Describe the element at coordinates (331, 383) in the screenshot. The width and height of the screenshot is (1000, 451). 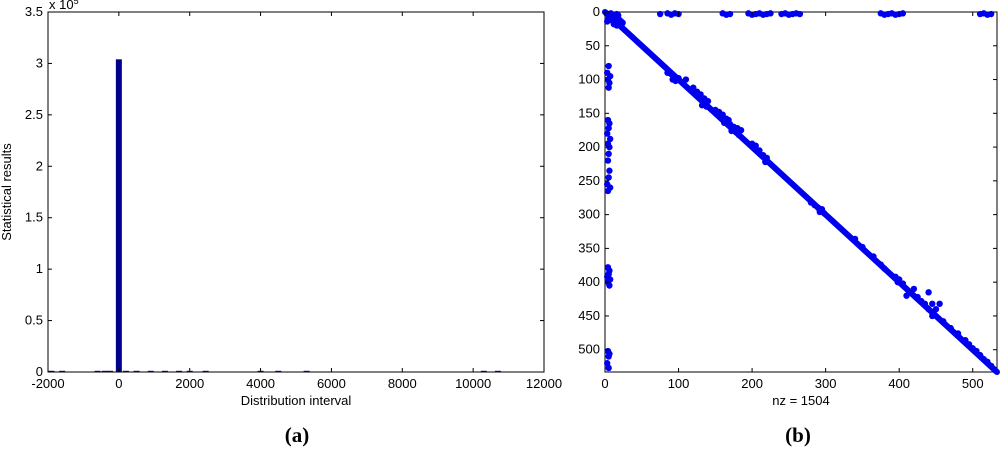
I see `histogram-x-tick-label: 6000` at that location.